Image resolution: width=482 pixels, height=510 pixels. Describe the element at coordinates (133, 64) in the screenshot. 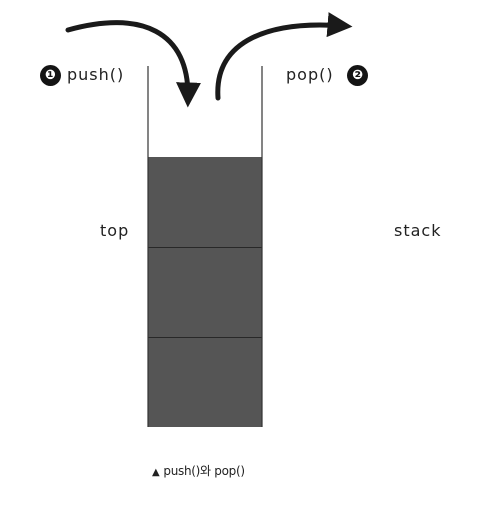

I see `push-arrow` at that location.